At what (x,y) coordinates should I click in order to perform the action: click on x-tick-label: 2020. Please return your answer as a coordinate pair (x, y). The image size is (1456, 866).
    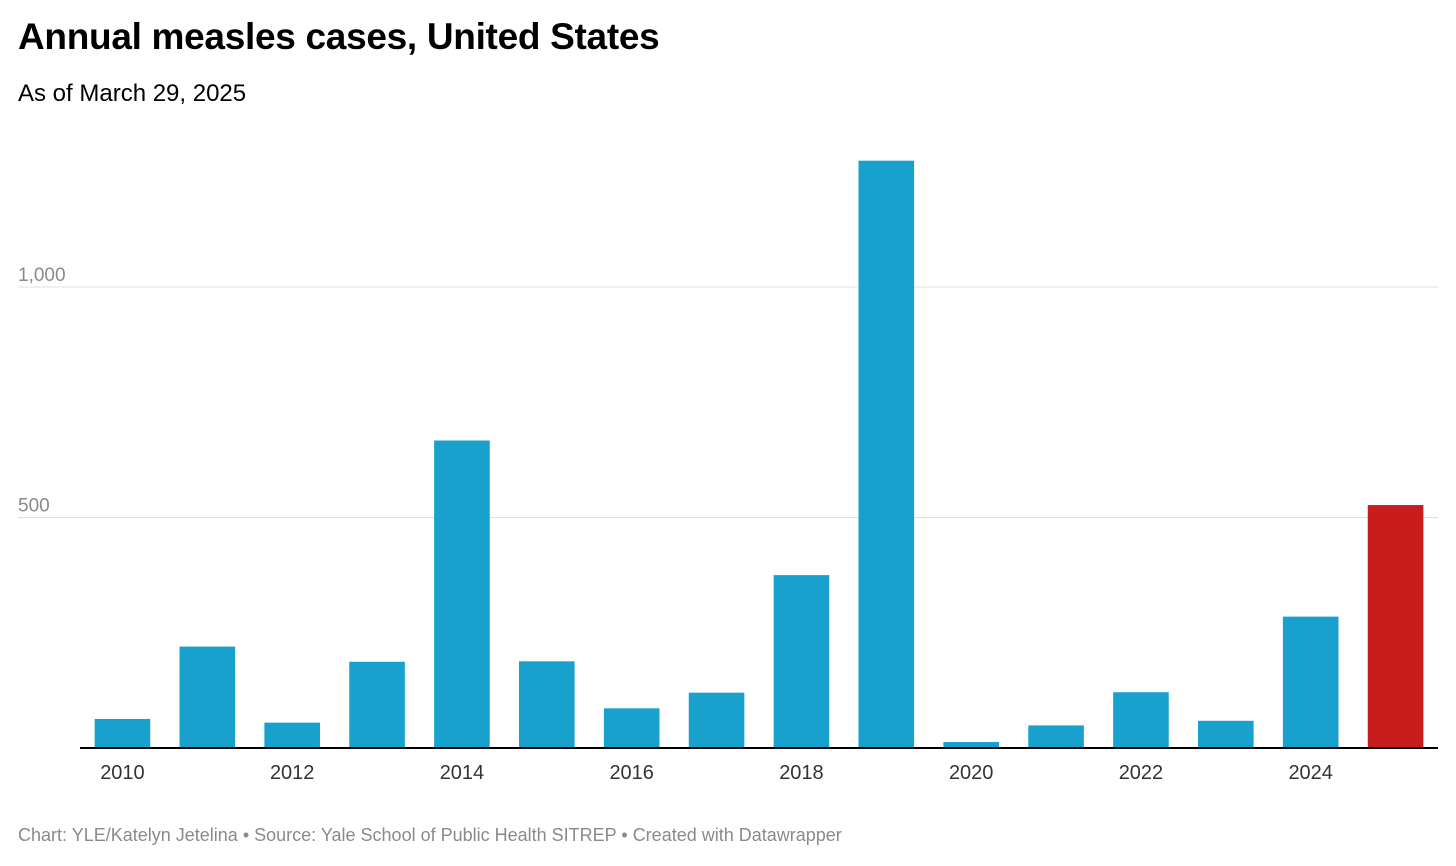
    Looking at the image, I should click on (971, 773).